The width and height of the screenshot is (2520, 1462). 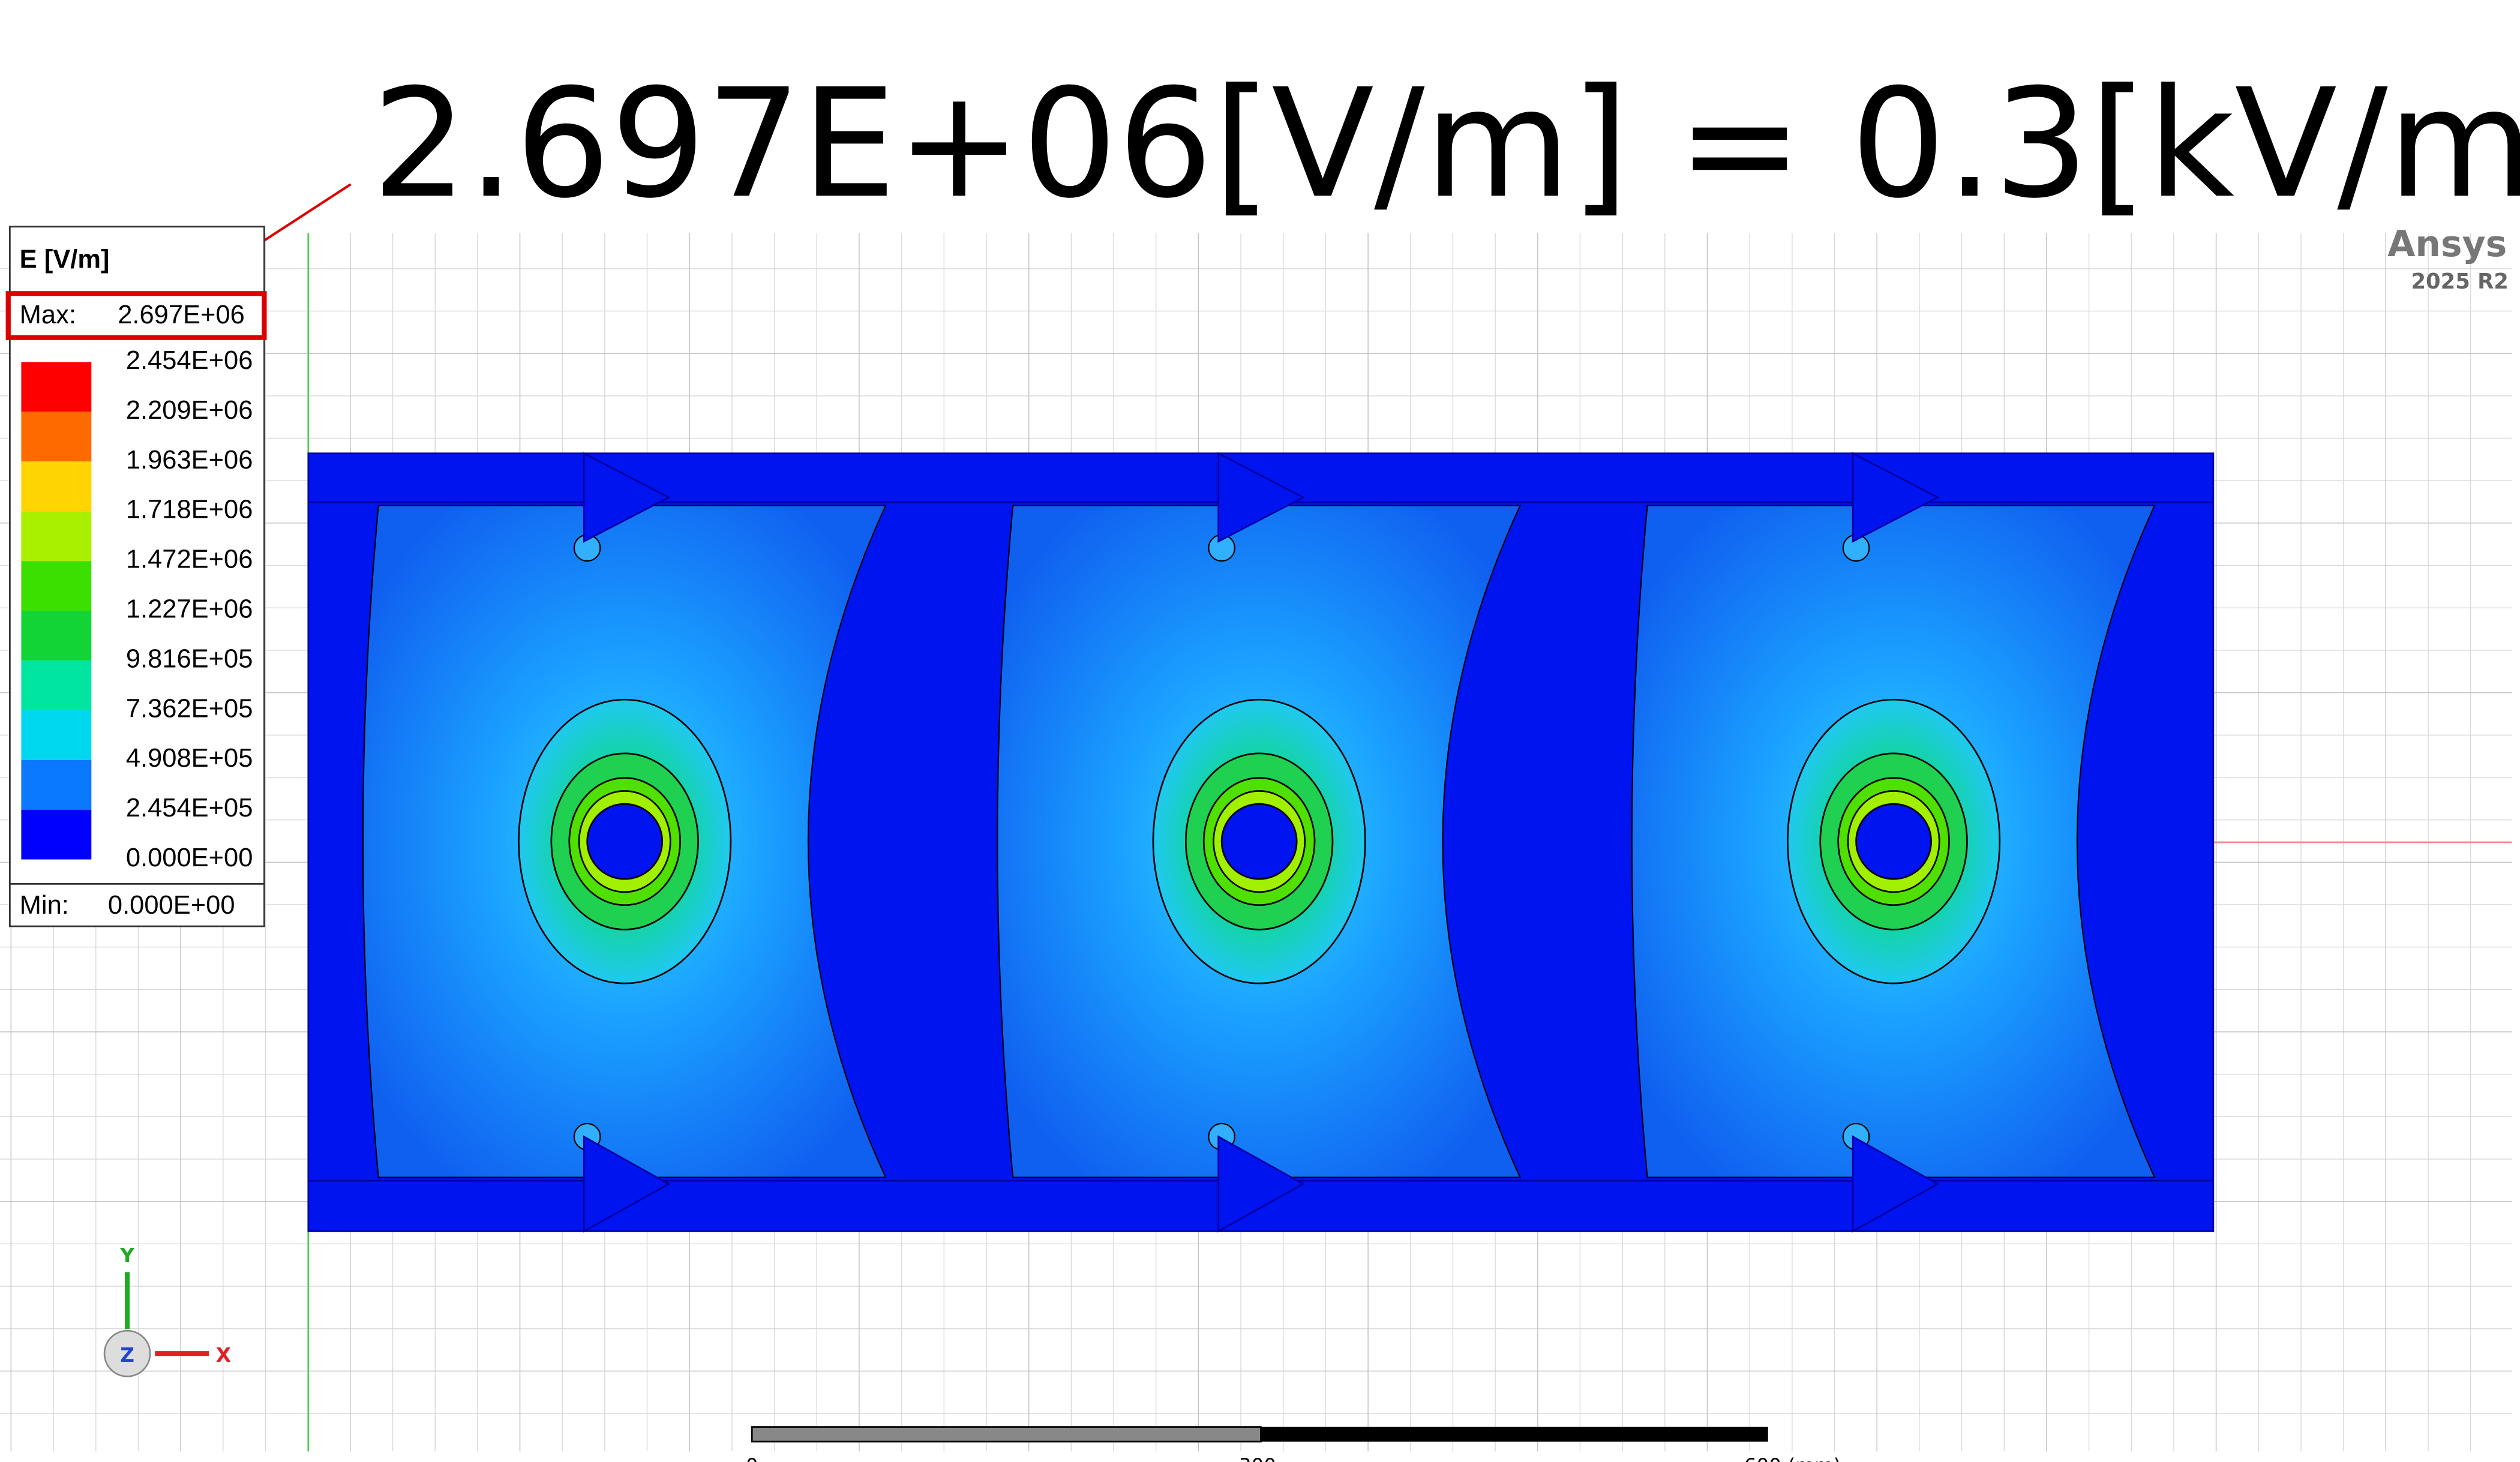 I want to click on max-label: Max:, so click(x=48, y=315).